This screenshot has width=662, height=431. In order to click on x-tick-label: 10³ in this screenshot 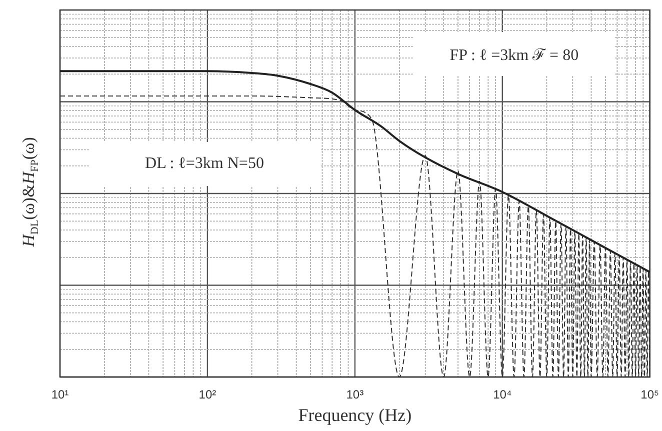, I will do `click(355, 395)`.